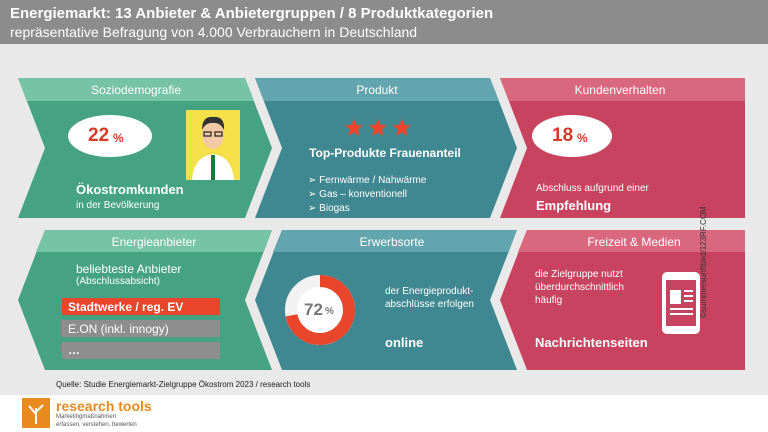  Describe the element at coordinates (574, 205) in the screenshot. I see `emphasis: Empfehlung` at that location.